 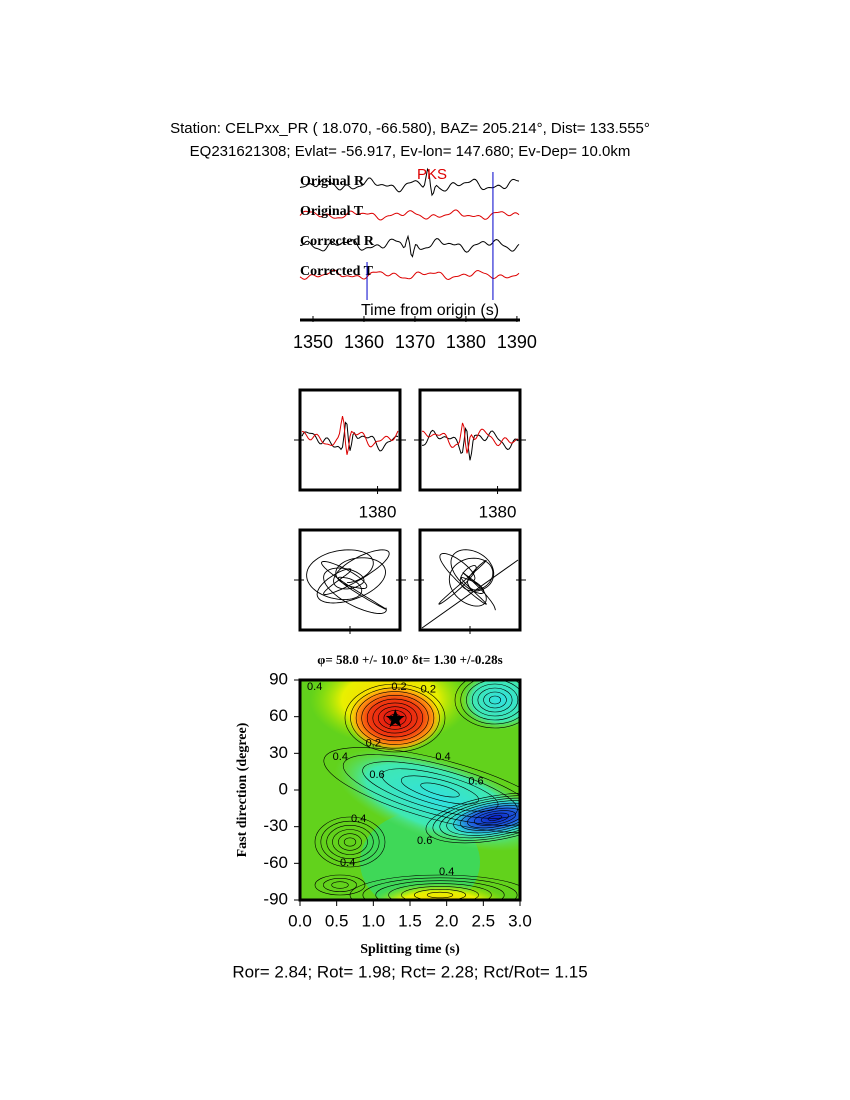 I want to click on x-tick-label: 1350, so click(x=313, y=342).